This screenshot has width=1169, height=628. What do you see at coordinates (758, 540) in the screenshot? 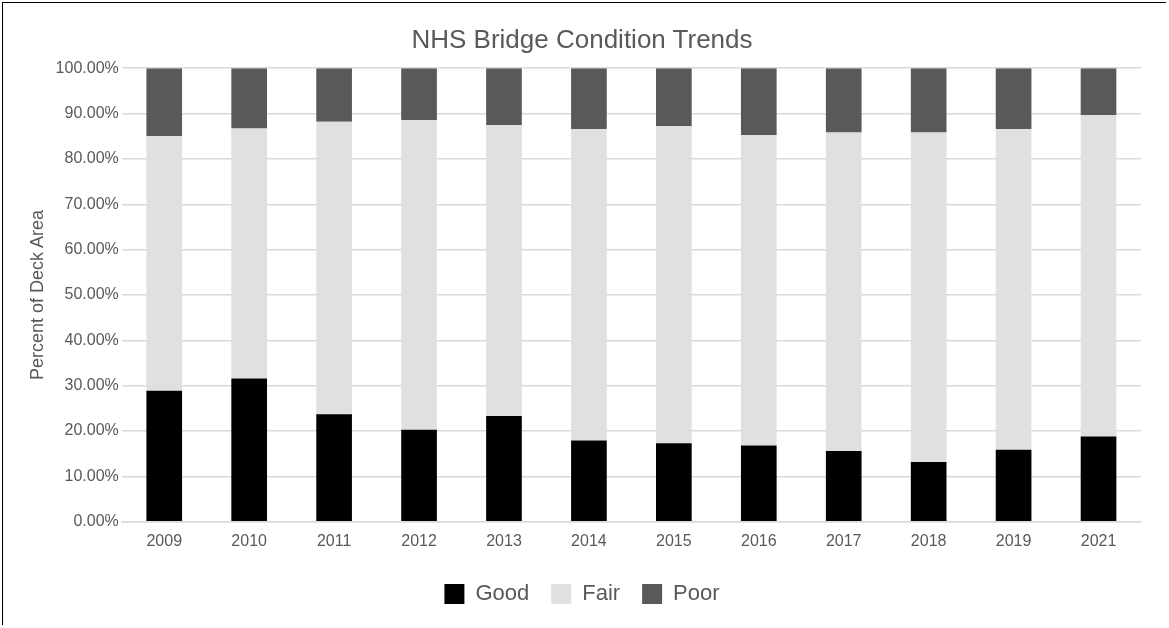
I see `x-tick-label: 2016` at bounding box center [758, 540].